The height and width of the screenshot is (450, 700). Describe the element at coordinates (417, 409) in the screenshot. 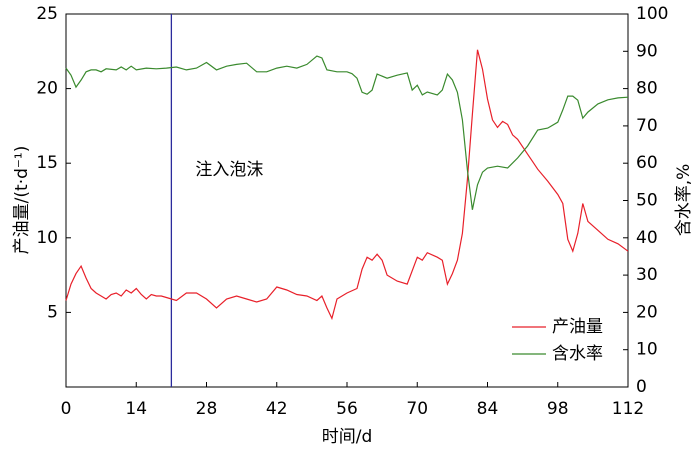

I see `x-tick-label: 70` at that location.